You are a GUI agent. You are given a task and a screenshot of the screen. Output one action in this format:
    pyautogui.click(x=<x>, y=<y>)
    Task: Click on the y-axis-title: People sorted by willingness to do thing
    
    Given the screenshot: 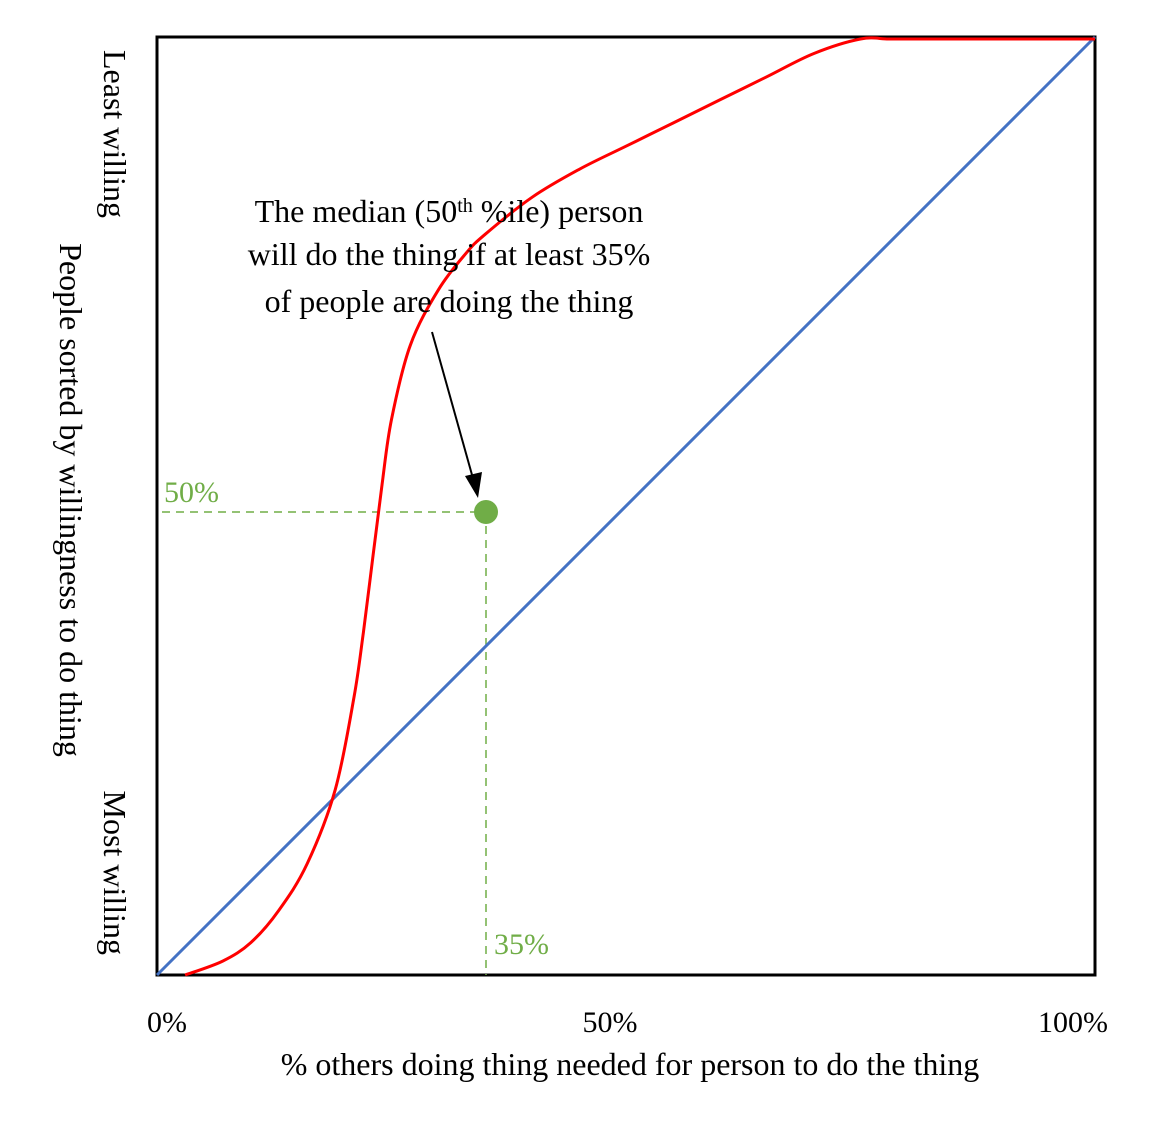 What is the action you would take?
    pyautogui.click(x=71, y=500)
    